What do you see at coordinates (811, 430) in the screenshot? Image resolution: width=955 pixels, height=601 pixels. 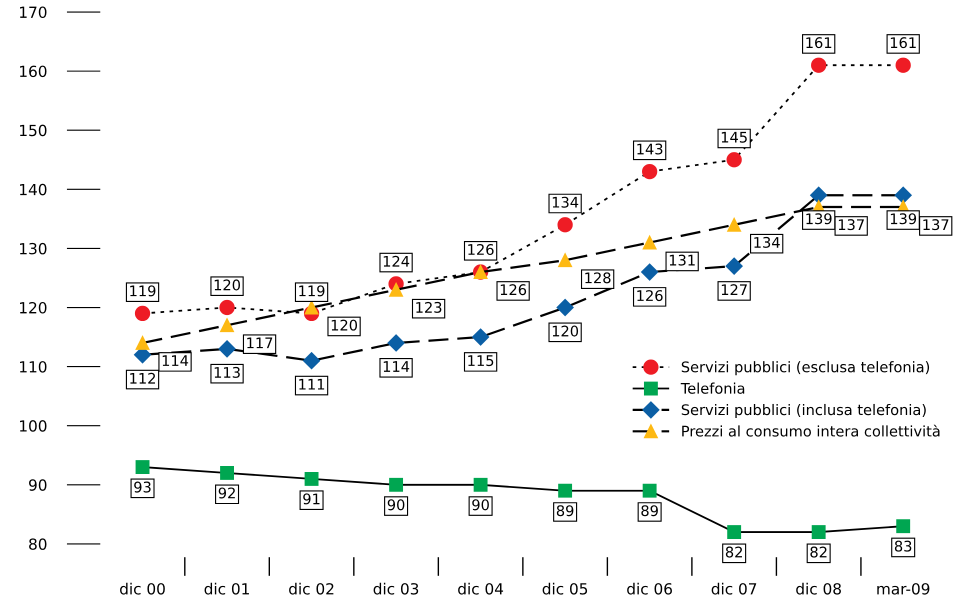 I see `legend-label: Prezzi al consumo intera collettività` at bounding box center [811, 430].